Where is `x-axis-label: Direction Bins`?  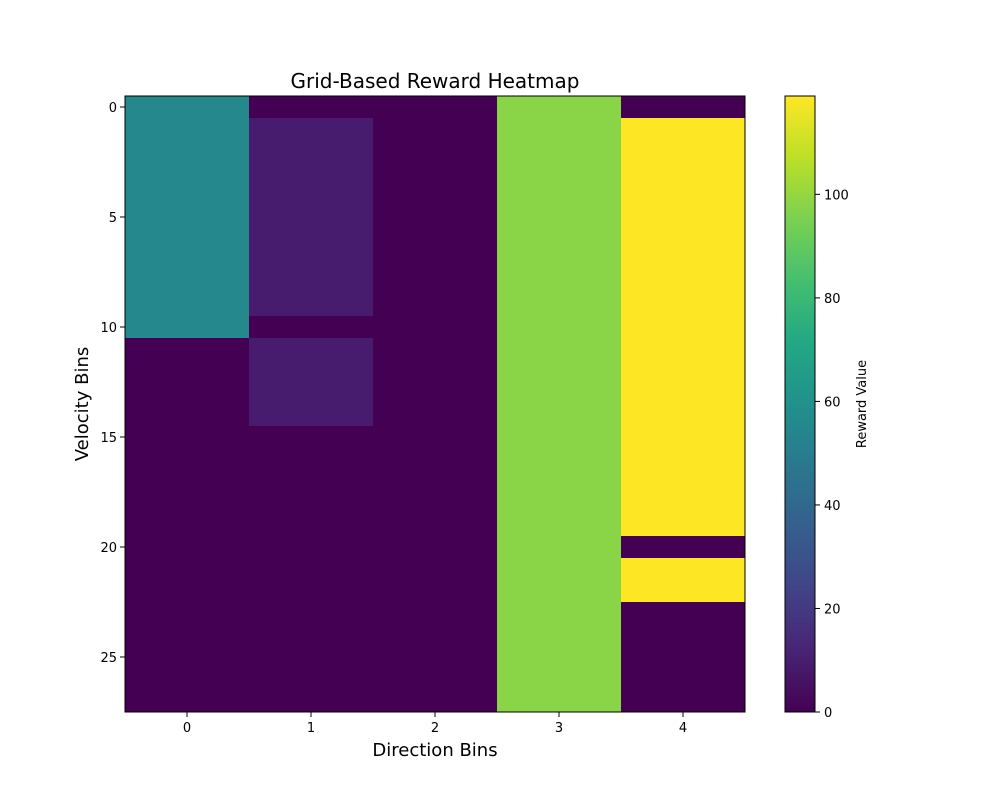 x-axis-label: Direction Bins is located at coordinates (434, 750).